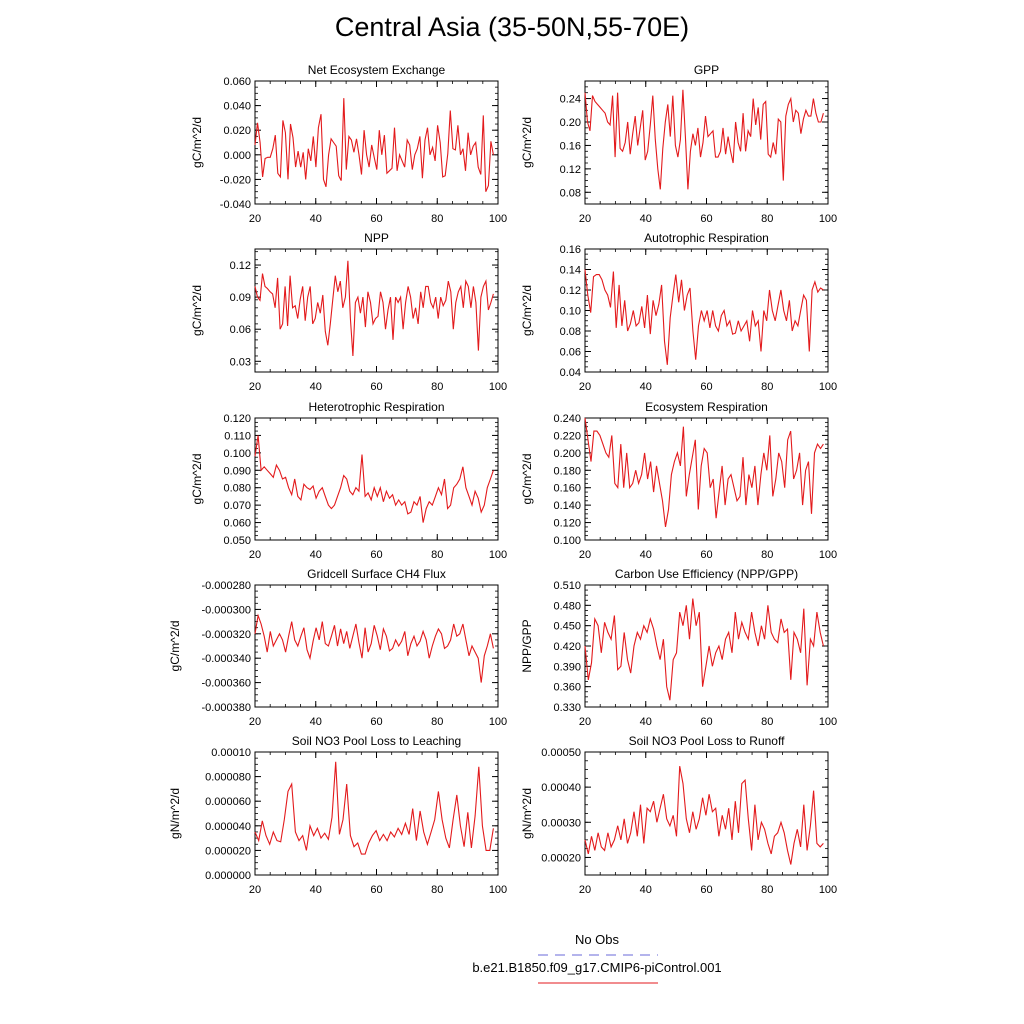 This screenshot has width=1024, height=1024. Describe the element at coordinates (237, 471) in the screenshot. I see `panel-5-ytick-label: 0.090` at that location.